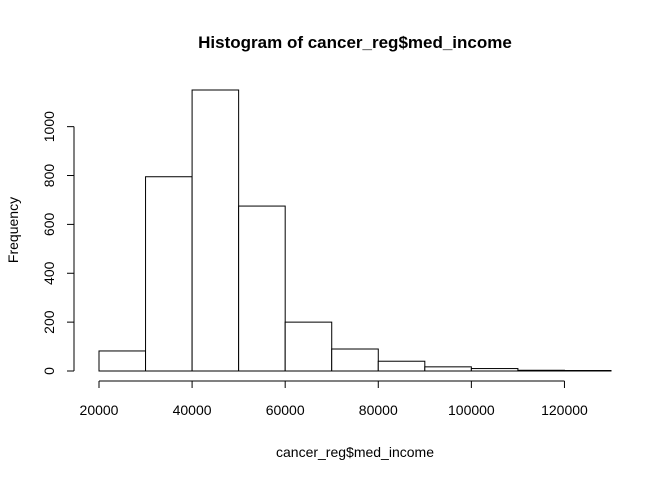  I want to click on y-tick-label-4: 800, so click(49, 176).